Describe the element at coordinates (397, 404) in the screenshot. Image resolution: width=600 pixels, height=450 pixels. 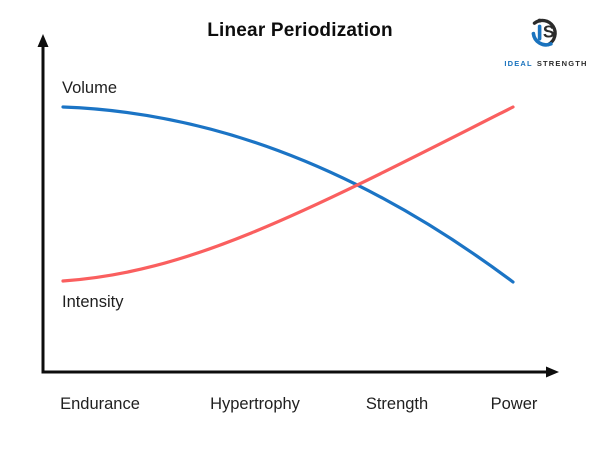
I see `x-label-strength: Strength` at that location.